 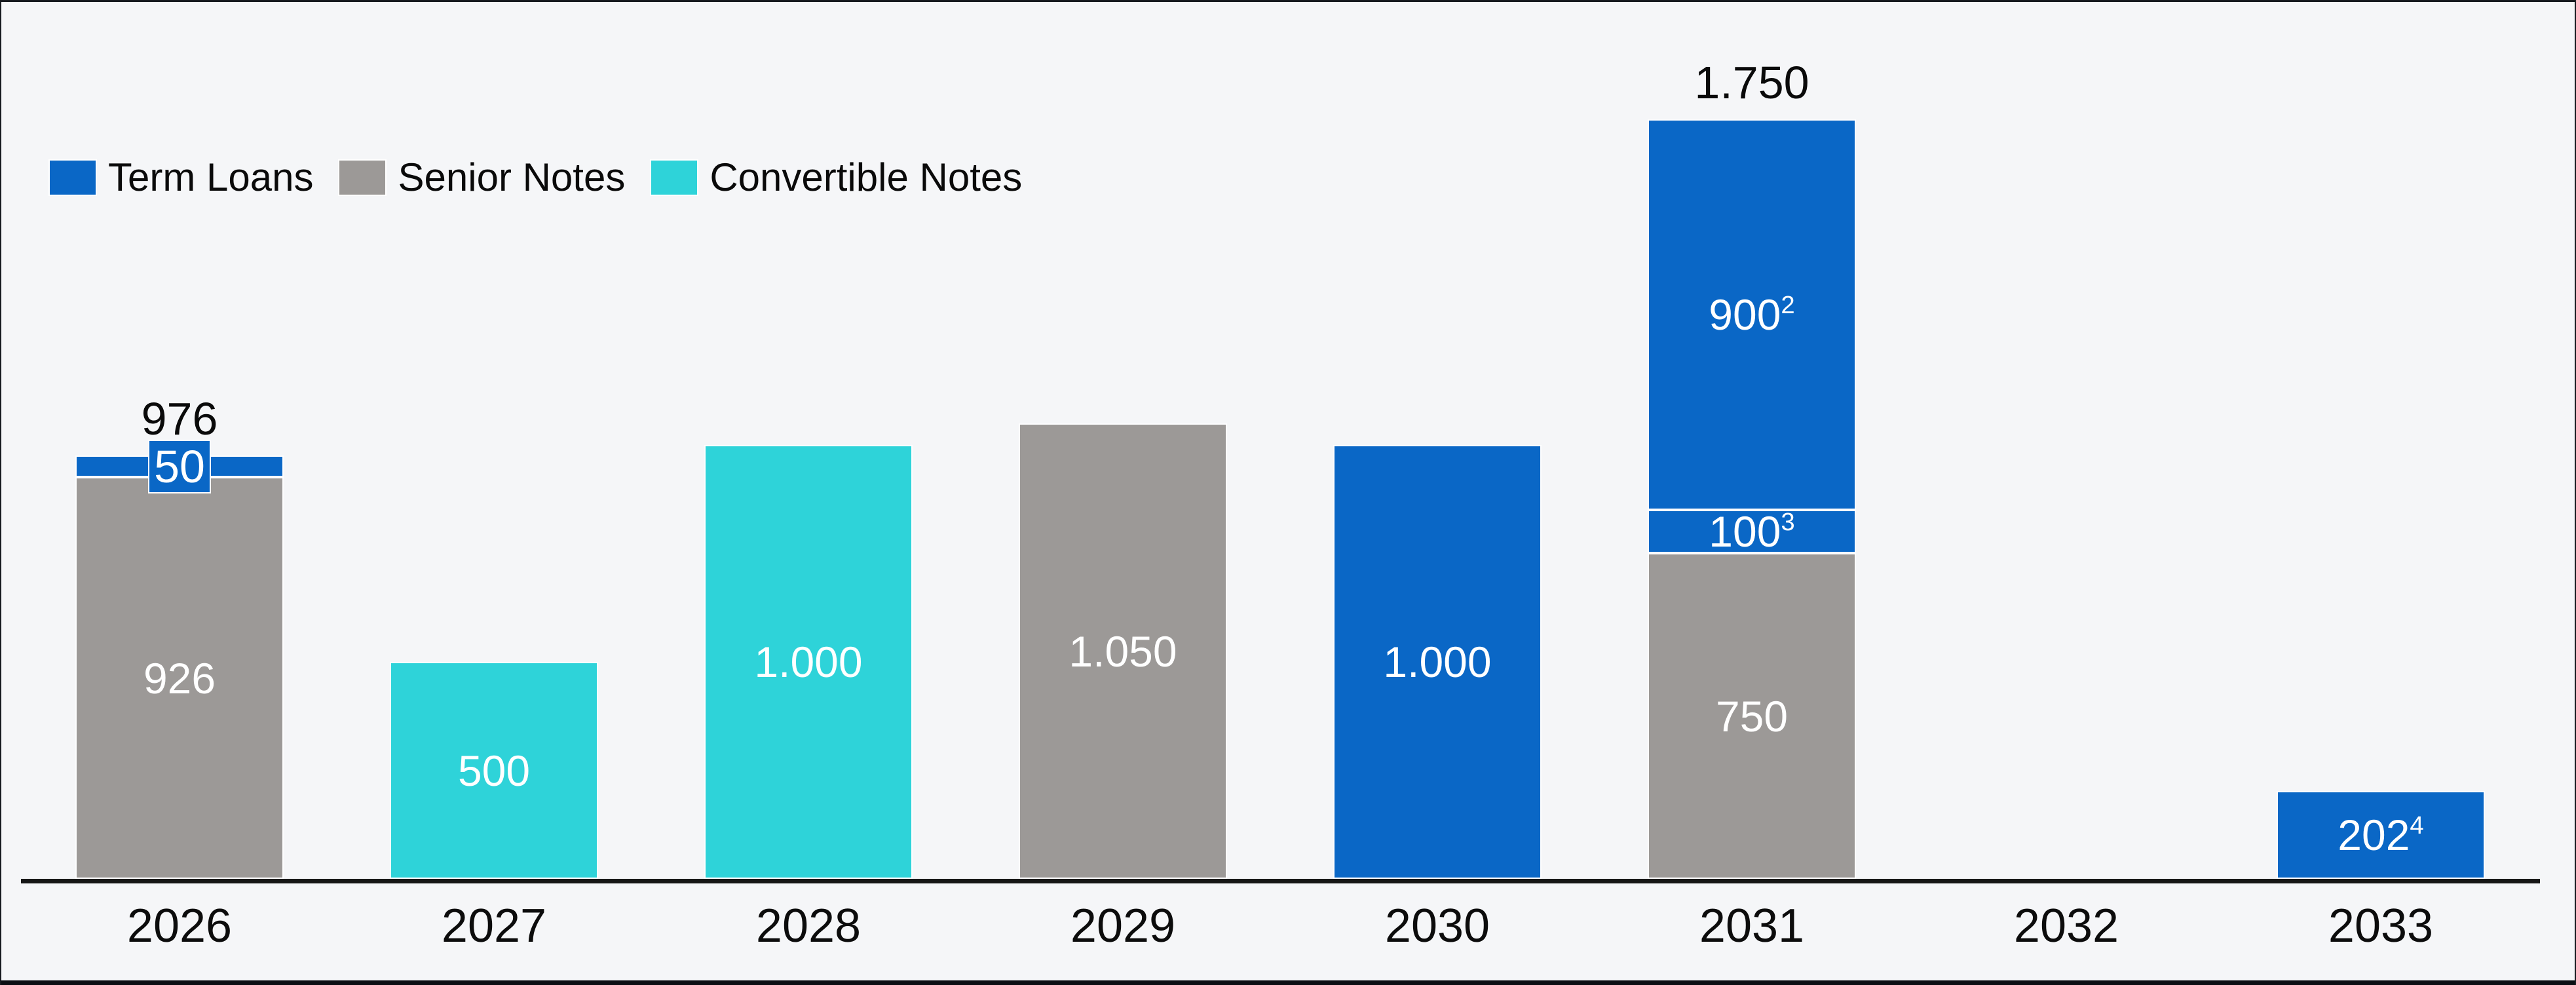 I want to click on legend-item-convertible-notes: Convertible Notes, so click(x=836, y=177).